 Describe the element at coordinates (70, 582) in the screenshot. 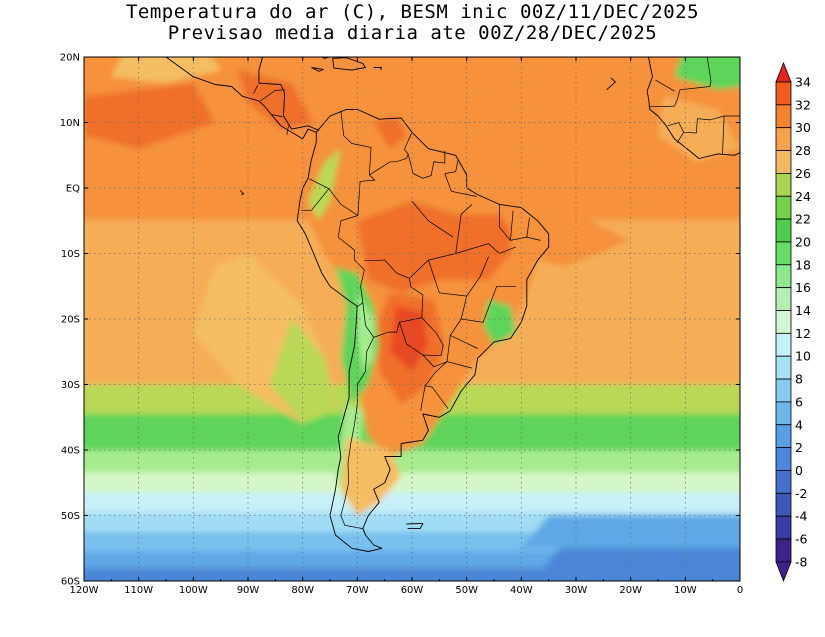

I see `lat-label: 60S` at that location.